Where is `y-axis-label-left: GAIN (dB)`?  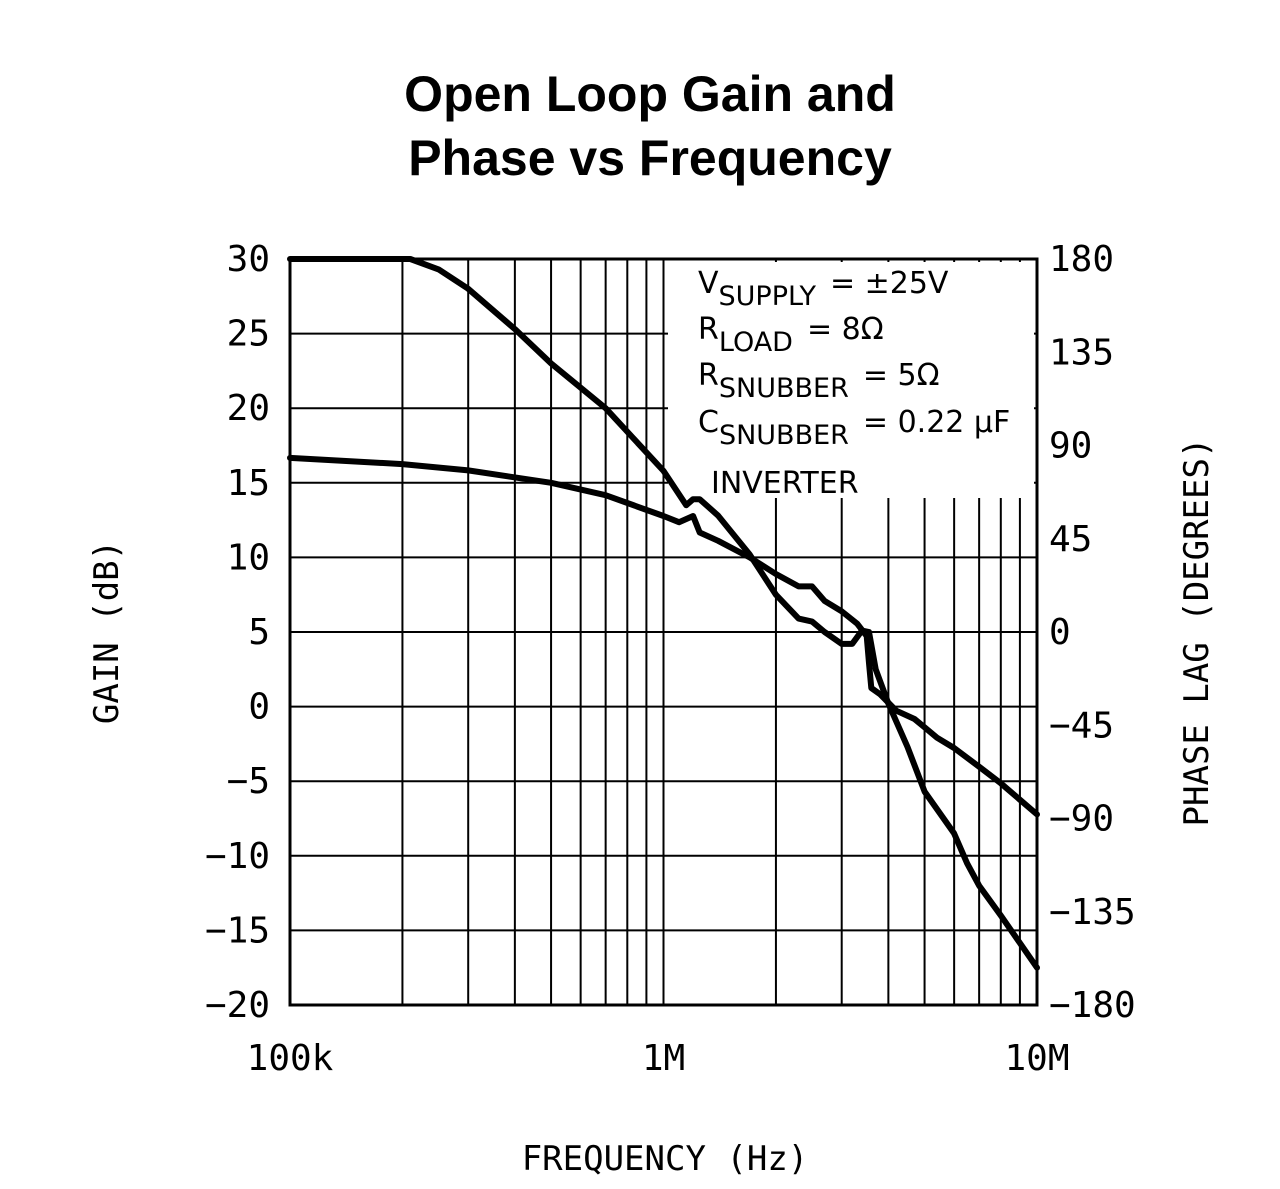 y-axis-label-left: GAIN (dB) is located at coordinates (107, 632).